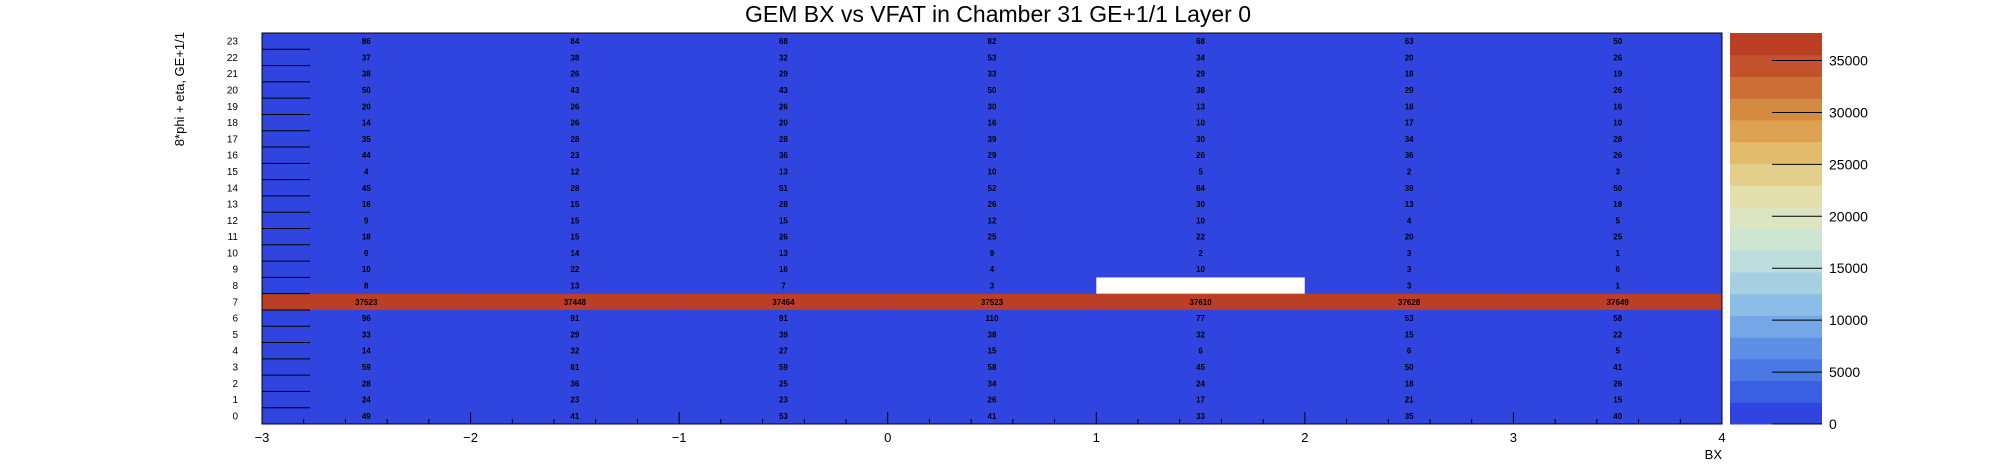  What do you see at coordinates (575, 302) in the screenshot?
I see `cell-value-label: 37448` at bounding box center [575, 302].